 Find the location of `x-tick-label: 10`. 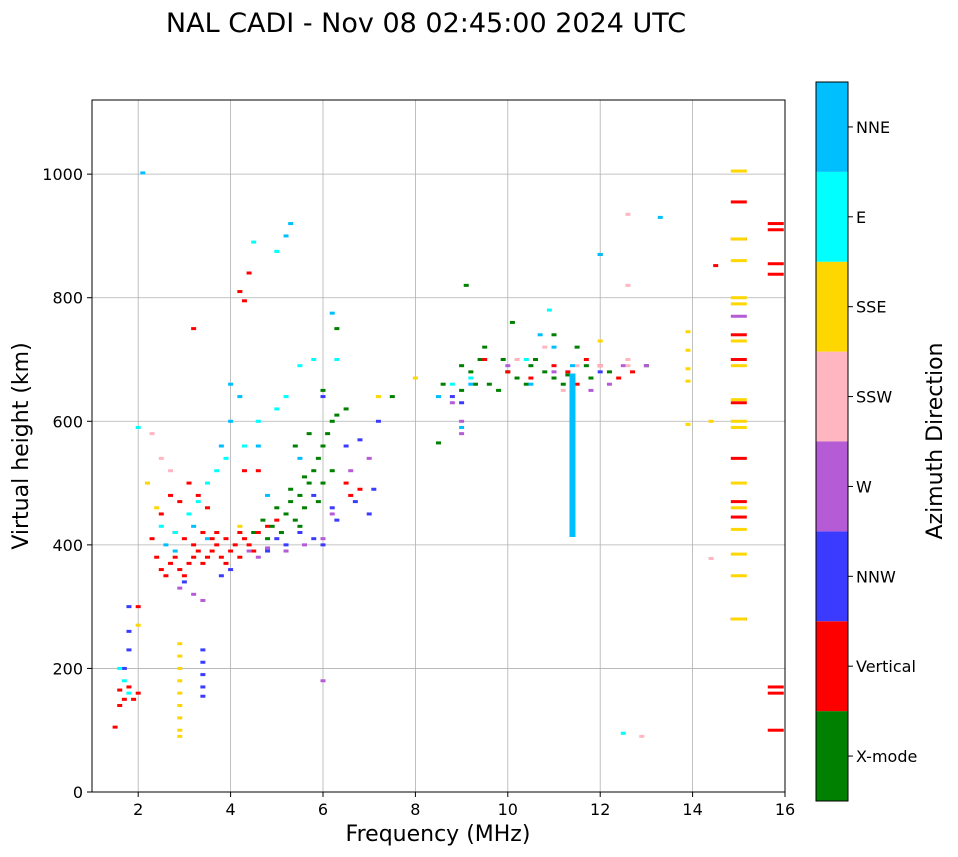

x-tick-label: 10 is located at coordinates (508, 809).